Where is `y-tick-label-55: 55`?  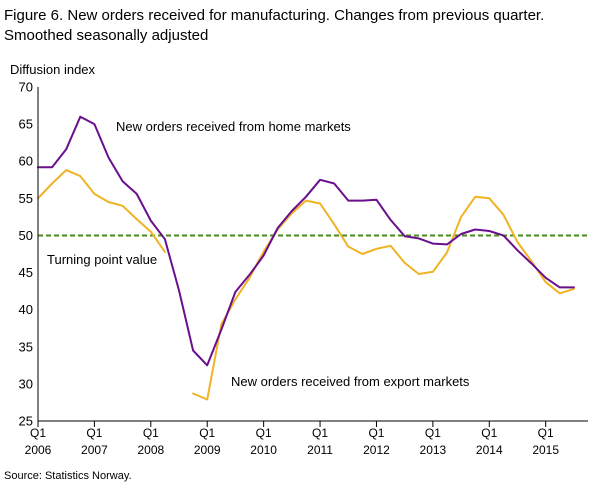
y-tick-label-55: 55 is located at coordinates (26, 198).